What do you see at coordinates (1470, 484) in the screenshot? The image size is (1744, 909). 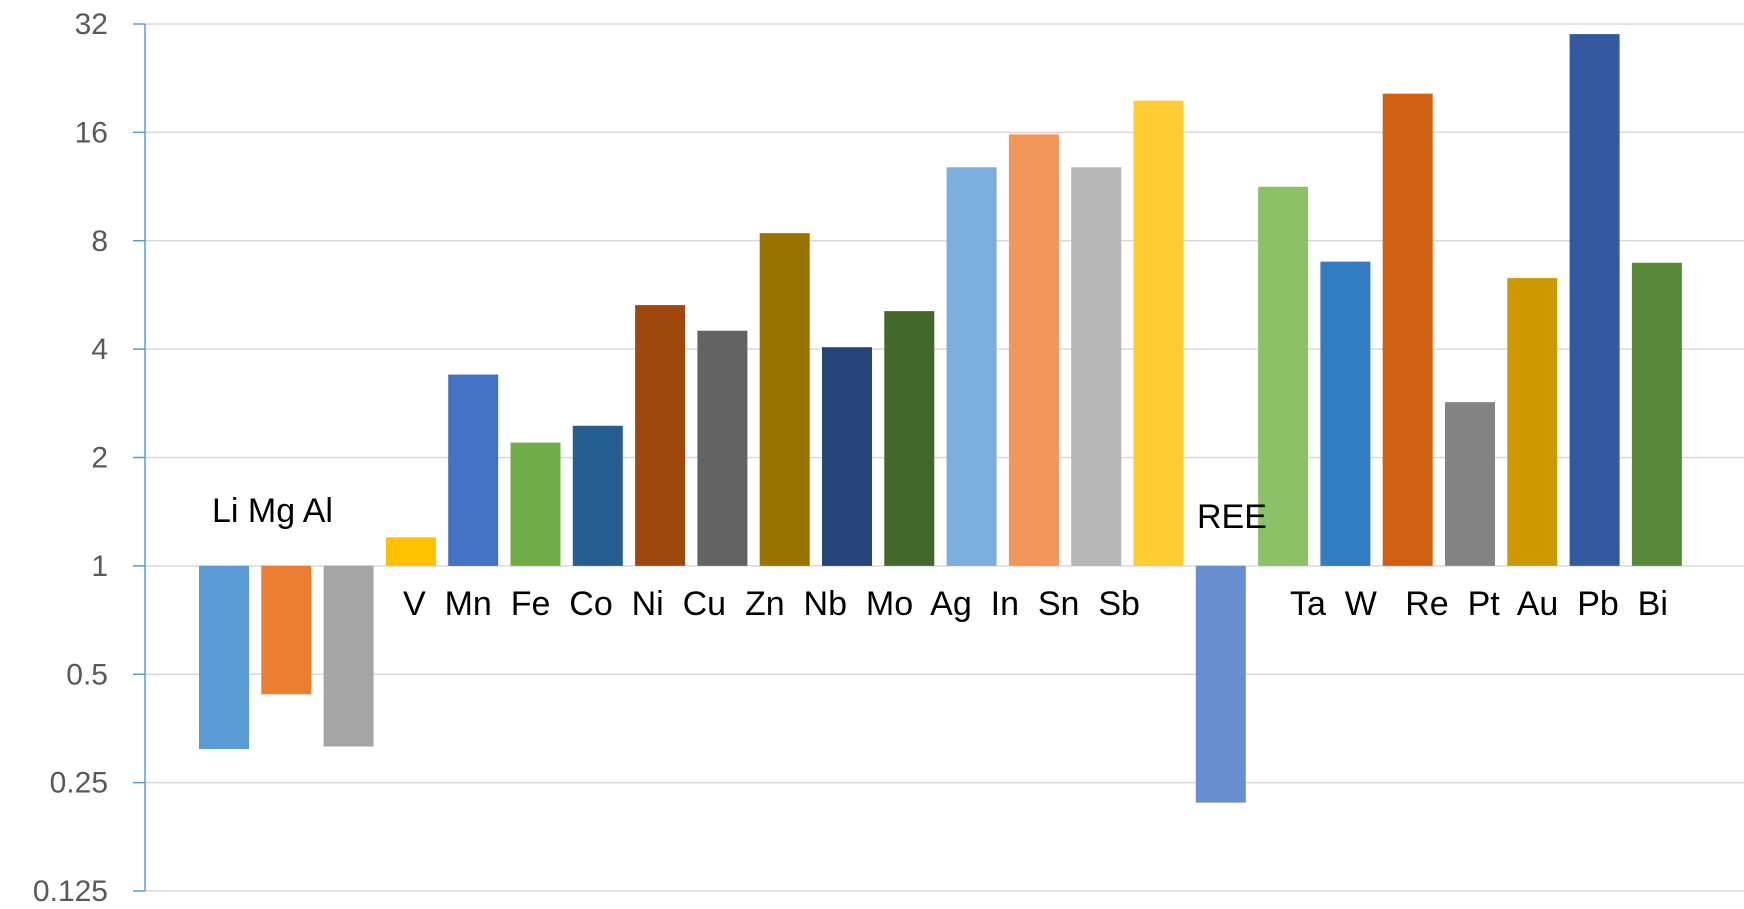 I see `bar-pt` at bounding box center [1470, 484].